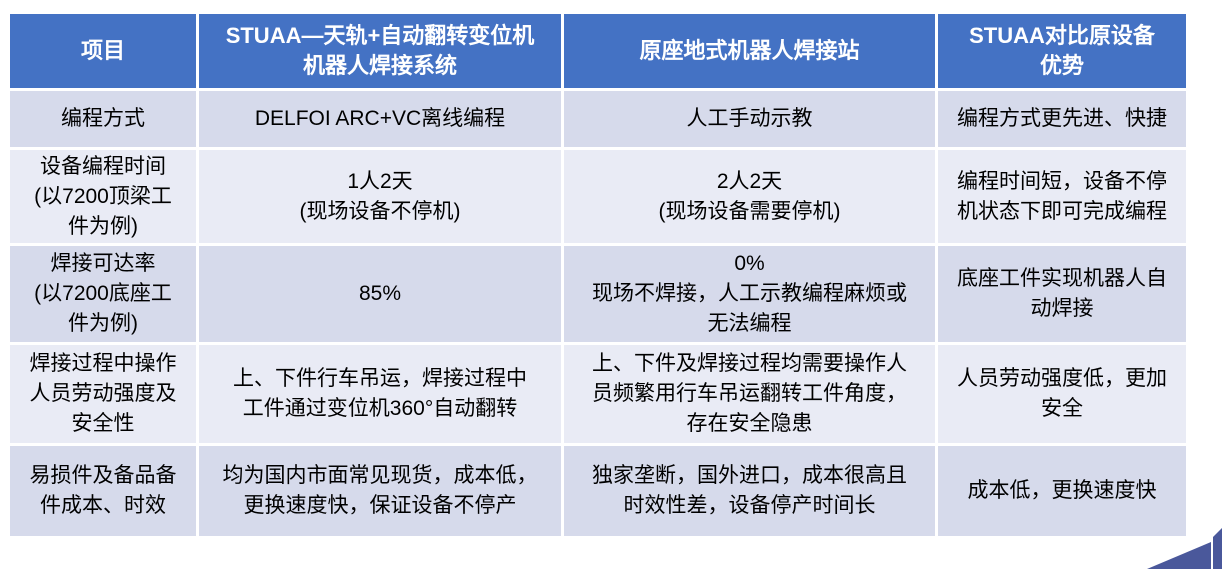 This screenshot has height=569, width=1222. What do you see at coordinates (380, 394) in the screenshot?
I see `table-cell: 上、下件行车吊运，焊接过程中 工件通过变位机360°自动翻转` at bounding box center [380, 394].